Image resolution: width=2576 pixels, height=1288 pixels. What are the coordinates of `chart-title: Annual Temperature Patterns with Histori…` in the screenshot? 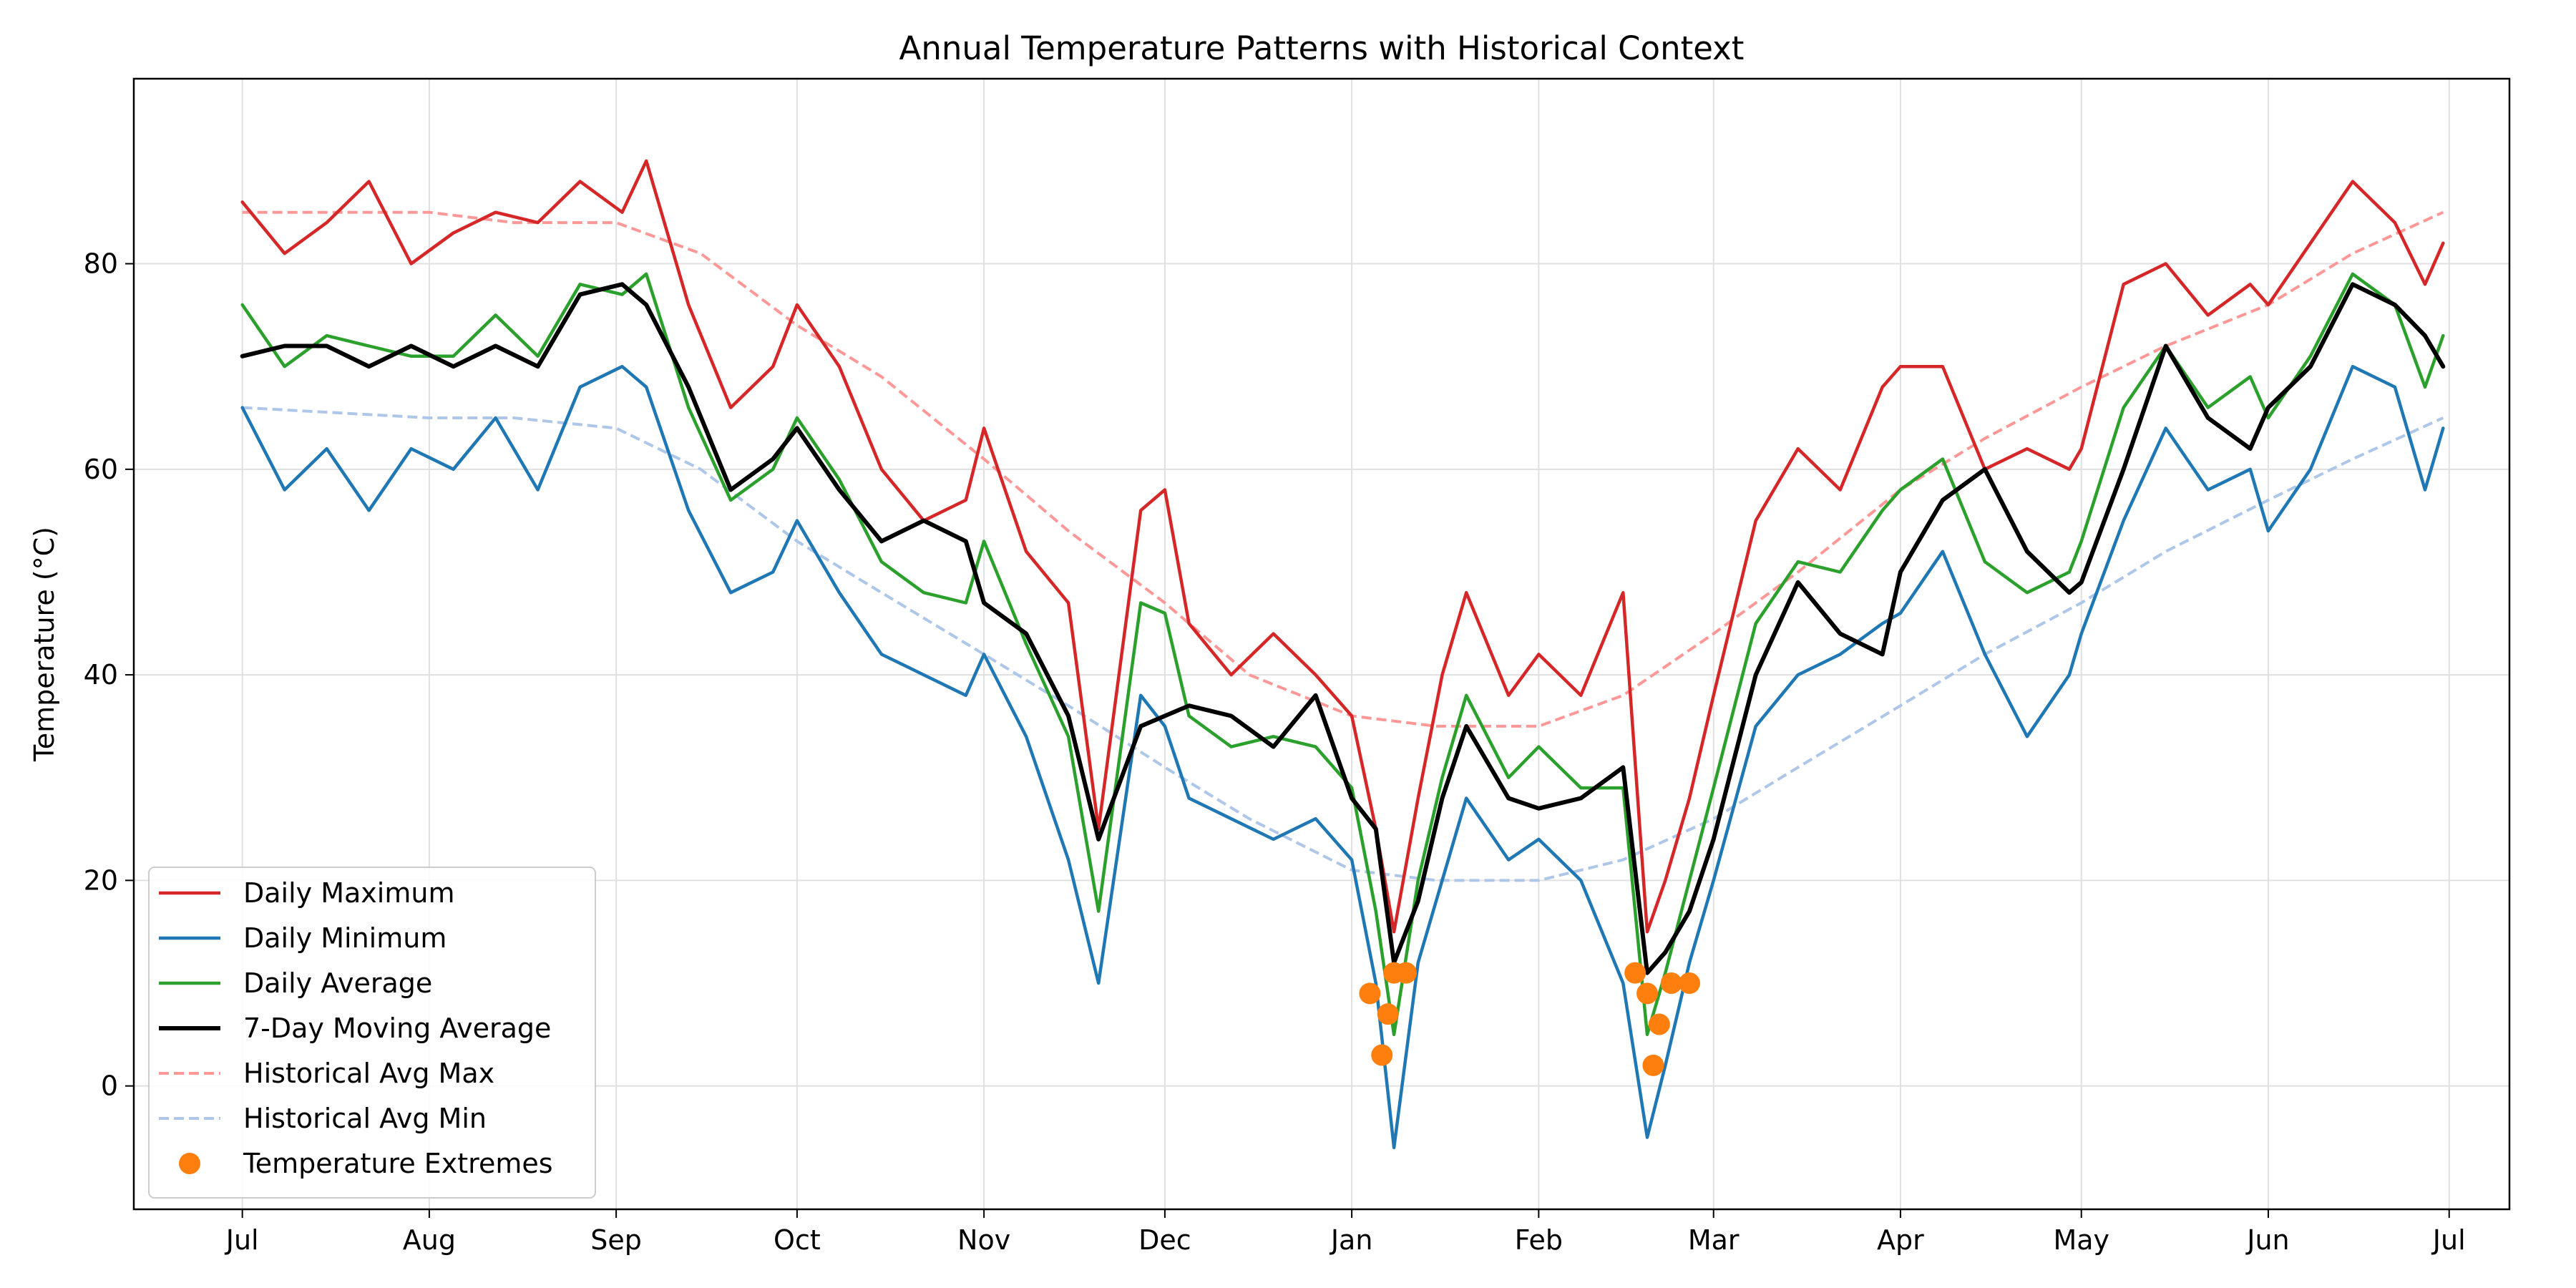 It's located at (1322, 48).